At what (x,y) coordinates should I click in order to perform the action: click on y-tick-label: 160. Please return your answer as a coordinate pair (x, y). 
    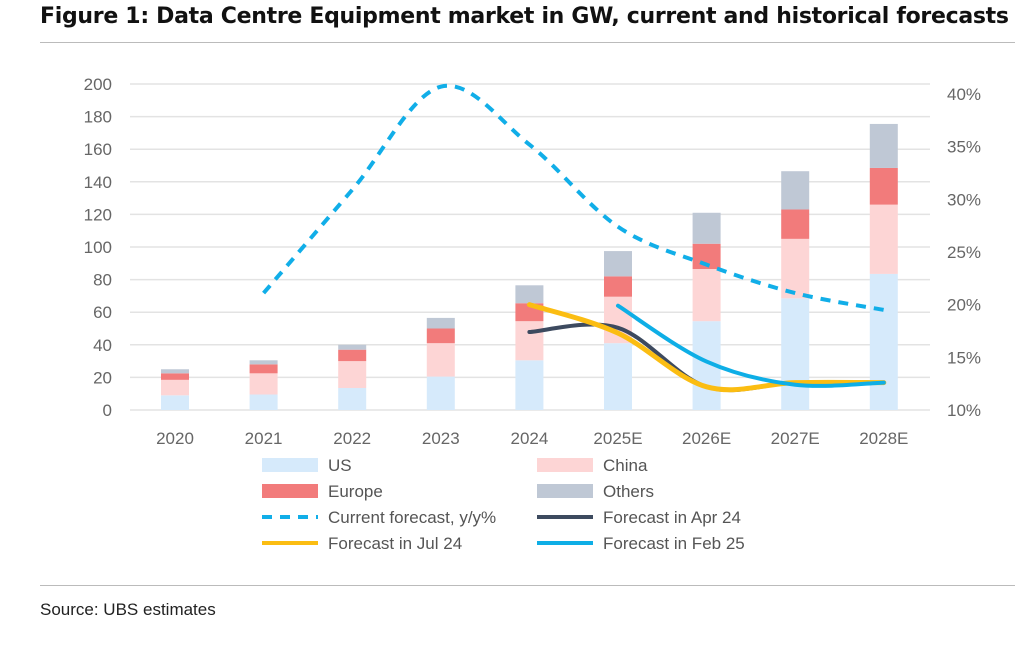
    Looking at the image, I should click on (98, 149).